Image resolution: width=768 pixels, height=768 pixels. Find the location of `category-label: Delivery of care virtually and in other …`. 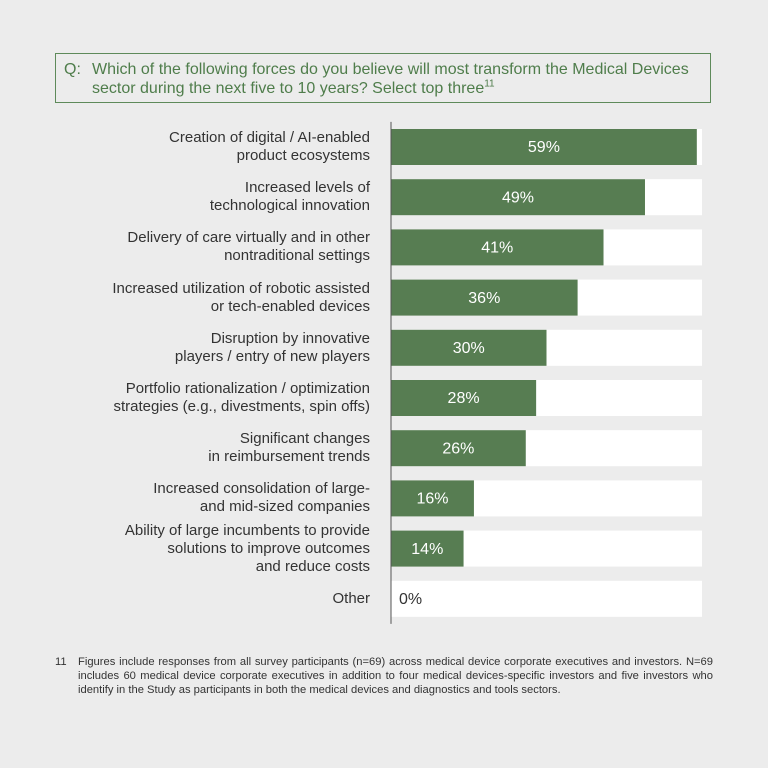

category-label: Delivery of care virtually and in other … is located at coordinates (248, 247).